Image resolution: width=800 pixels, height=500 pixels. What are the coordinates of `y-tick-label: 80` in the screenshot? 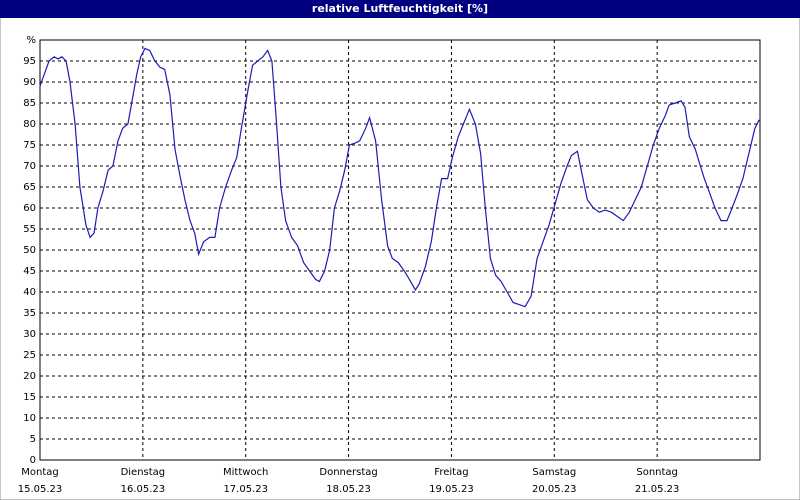 It's located at (29, 124).